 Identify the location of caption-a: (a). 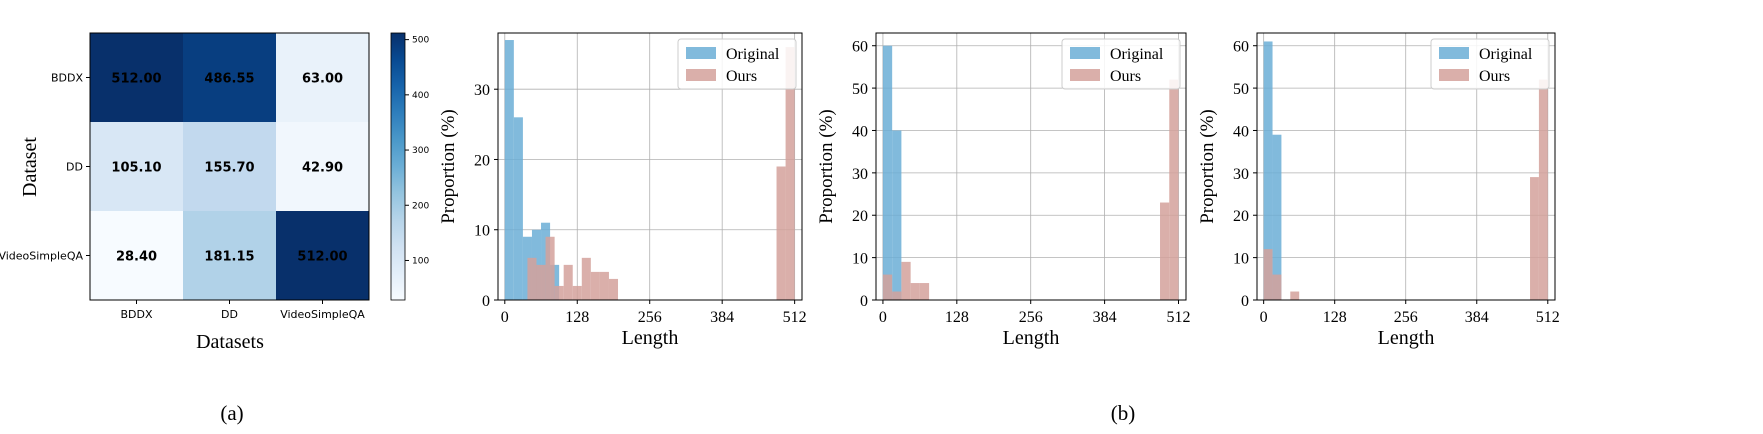
(231, 413).